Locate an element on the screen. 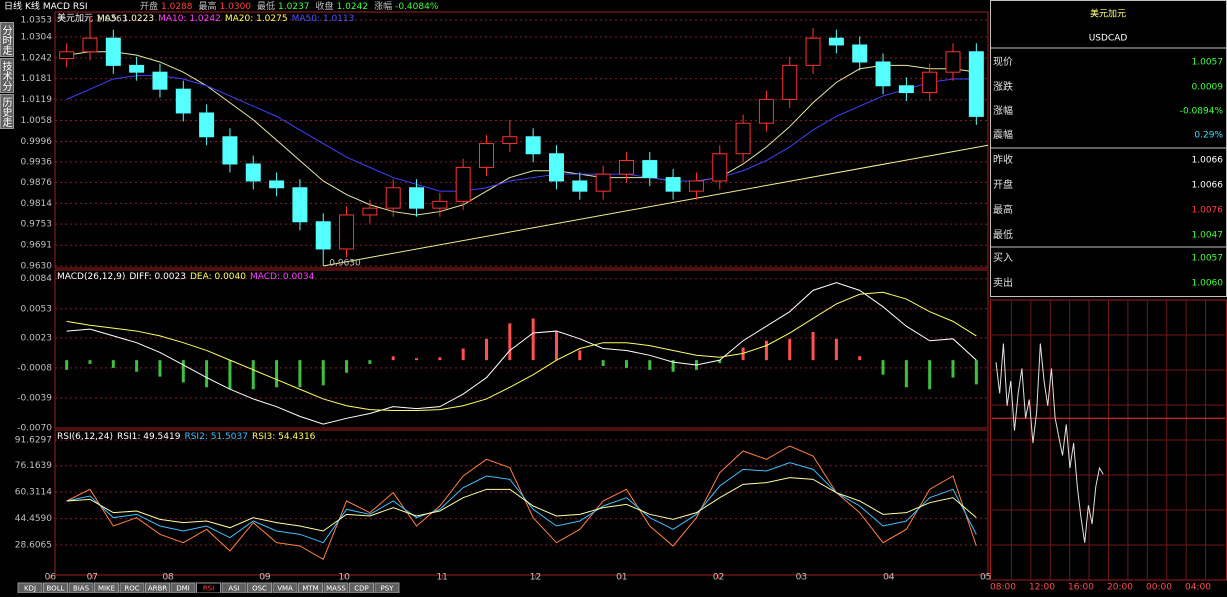 The width and height of the screenshot is (1227, 597). quote-code: USDCAD is located at coordinates (1108, 39).